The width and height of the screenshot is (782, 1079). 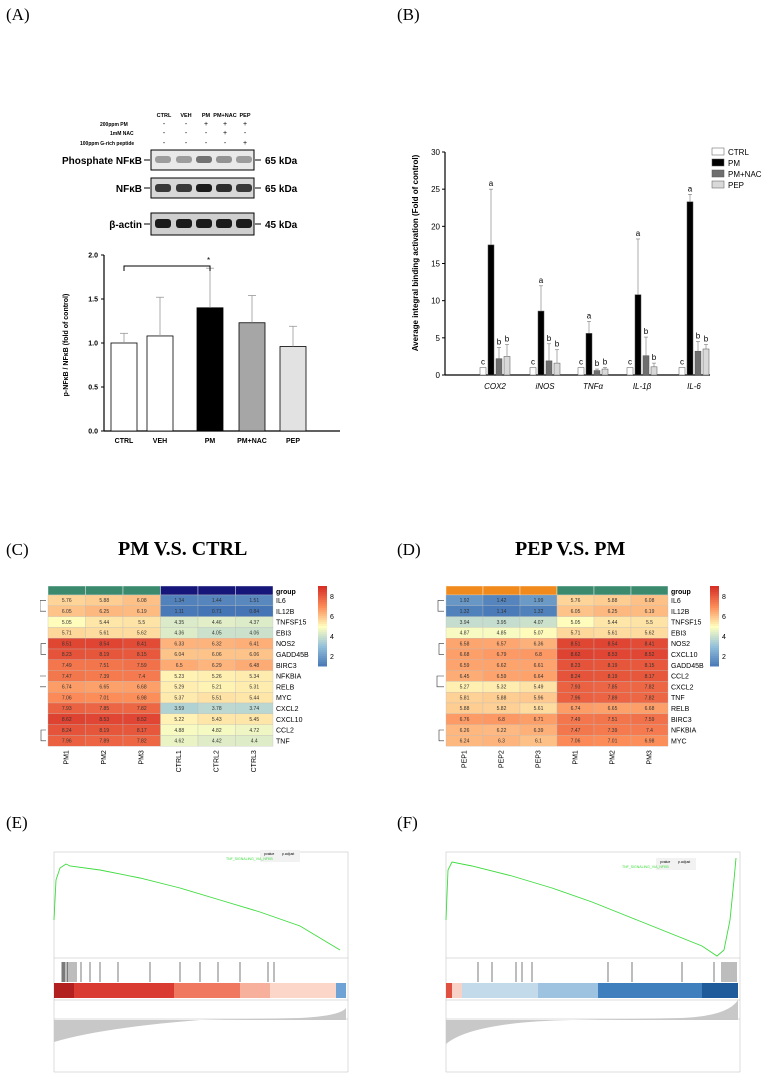 I want to click on y-tick-label: 30, so click(x=435, y=152).